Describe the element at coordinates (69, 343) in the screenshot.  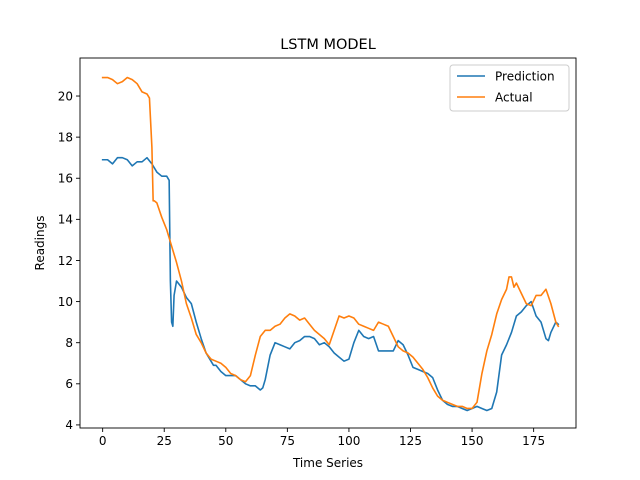
I see `y-tick-label: 8` at that location.